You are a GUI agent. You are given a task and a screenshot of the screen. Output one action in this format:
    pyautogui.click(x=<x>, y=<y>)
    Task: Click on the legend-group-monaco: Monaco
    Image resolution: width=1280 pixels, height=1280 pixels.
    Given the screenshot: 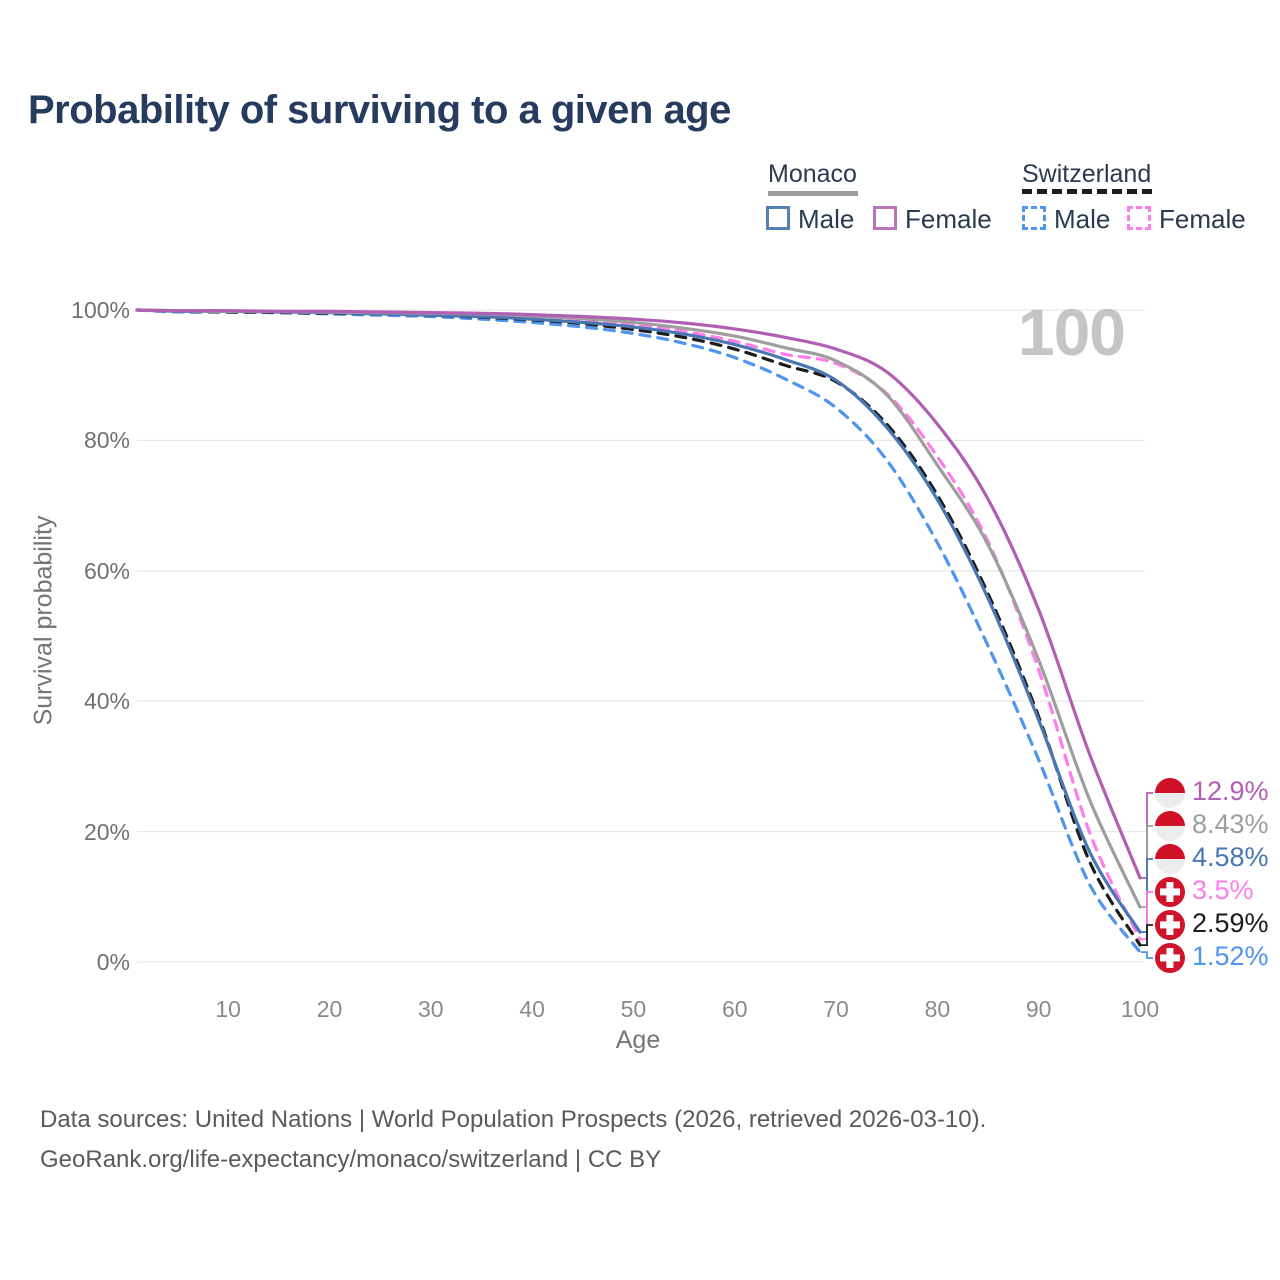 What is the action you would take?
    pyautogui.click(x=812, y=174)
    